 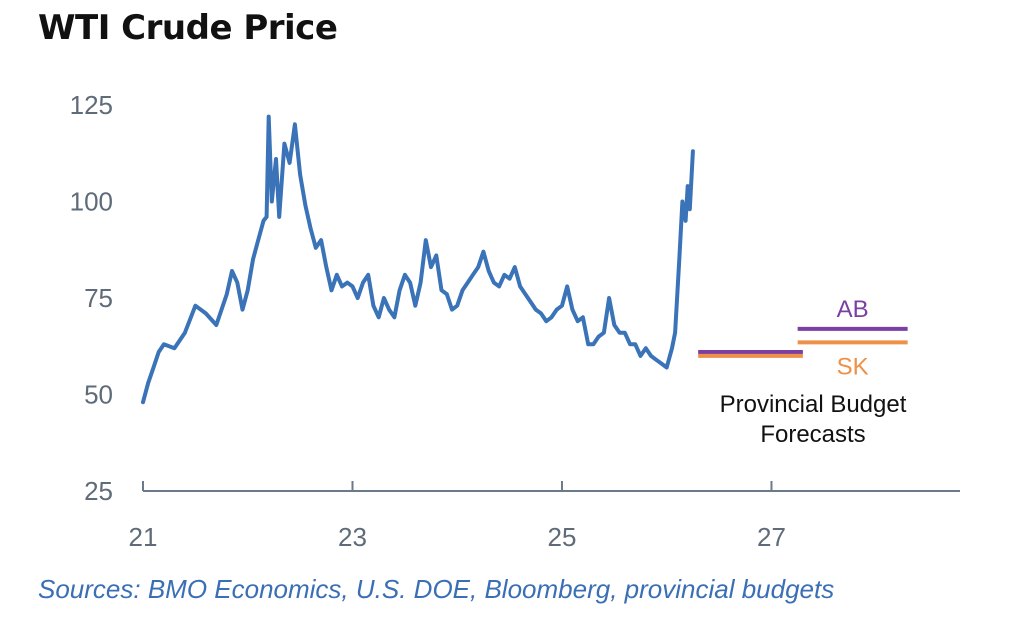 I want to click on forecast-annotation: Provincial Budget Forecasts, so click(x=813, y=419).